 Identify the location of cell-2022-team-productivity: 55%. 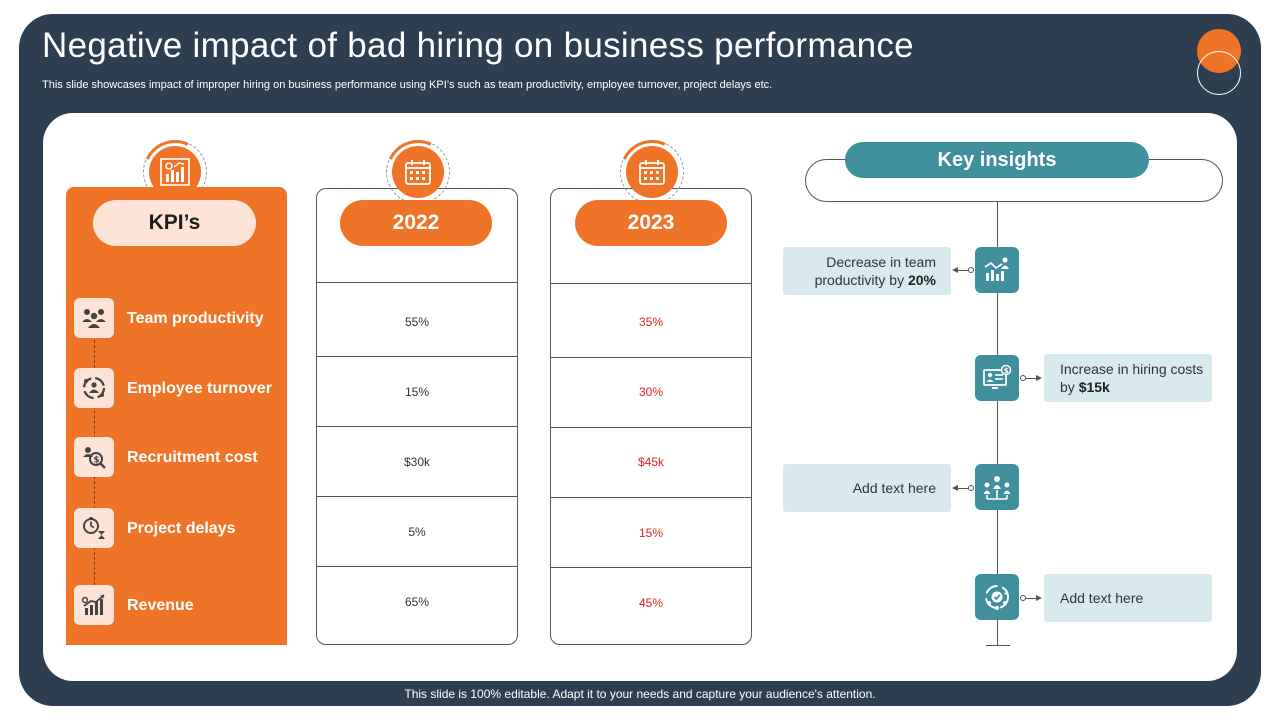
(417, 322).